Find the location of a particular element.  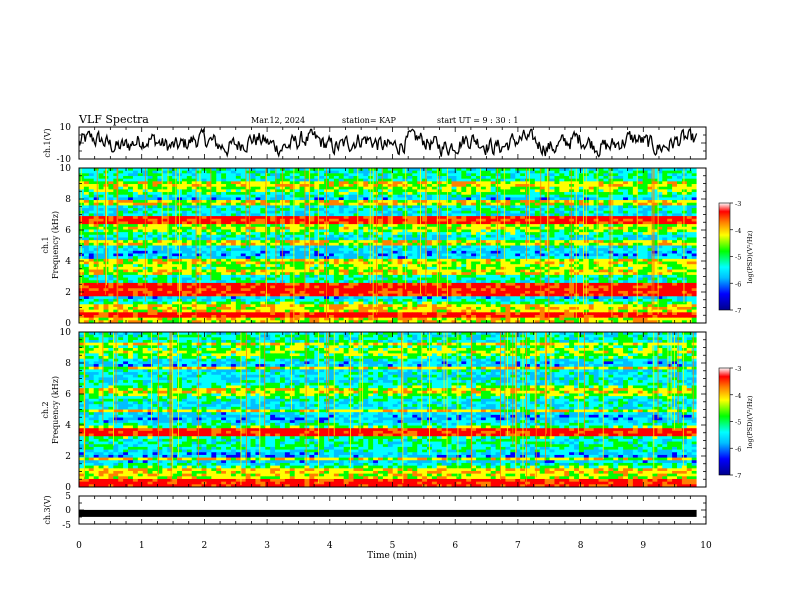

ch1-freq-ytick-10: 10 is located at coordinates (66, 169).